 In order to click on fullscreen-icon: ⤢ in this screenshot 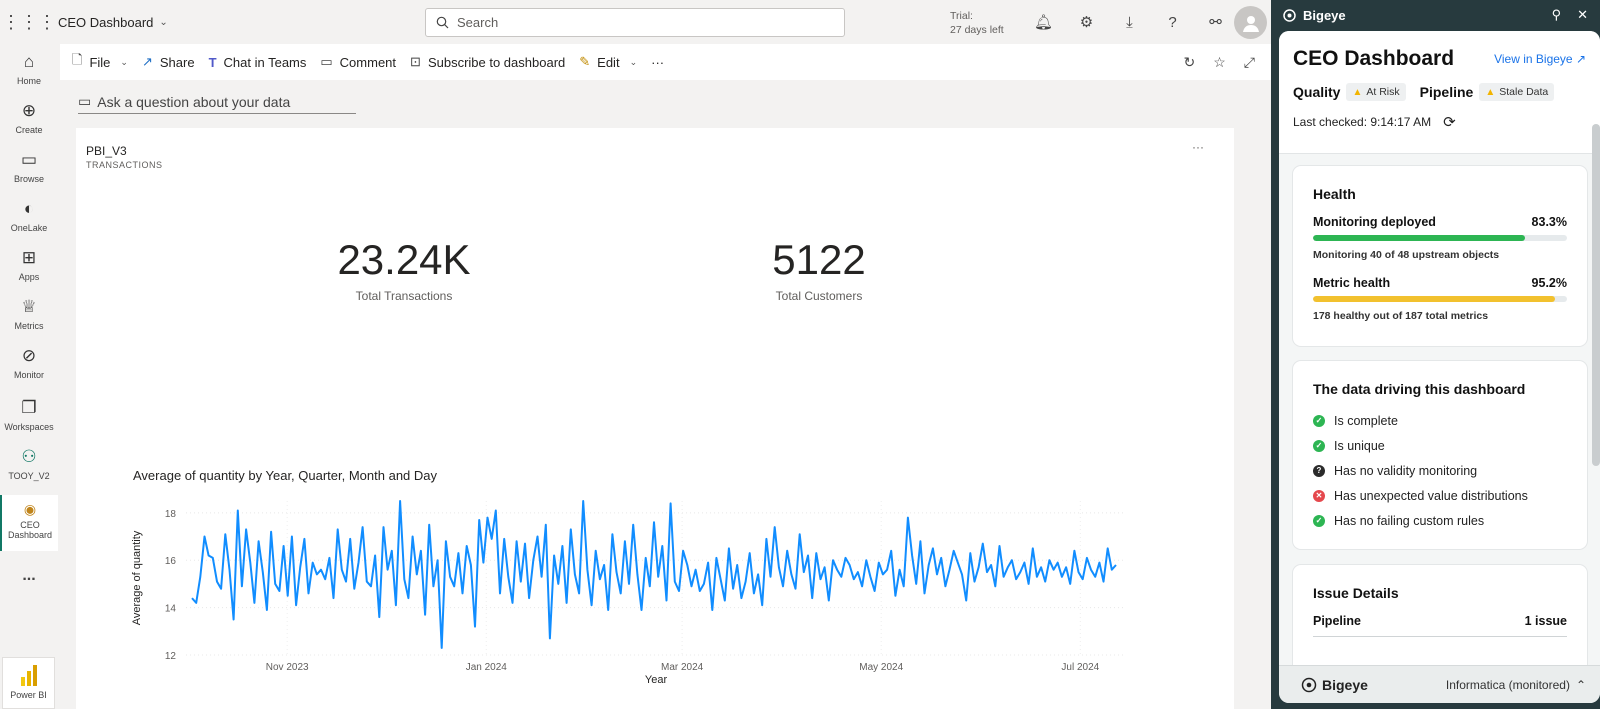, I will do `click(1249, 61)`.